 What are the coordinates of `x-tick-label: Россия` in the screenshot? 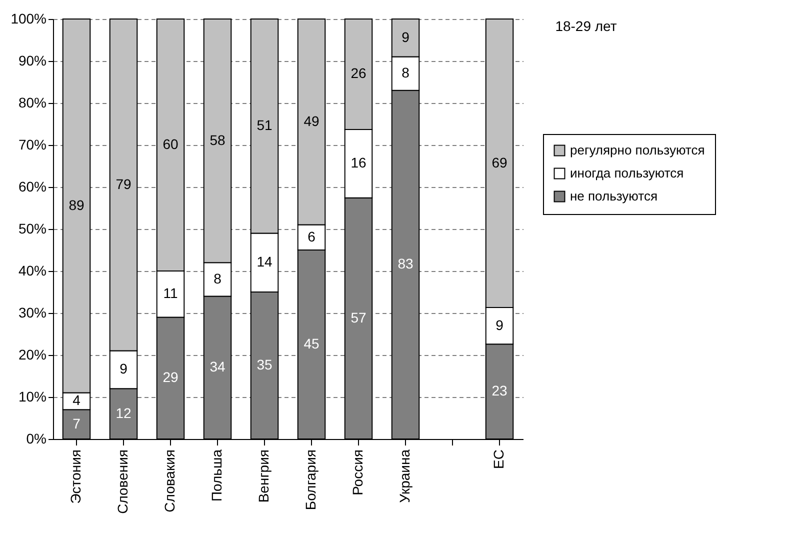 It's located at (358, 473).